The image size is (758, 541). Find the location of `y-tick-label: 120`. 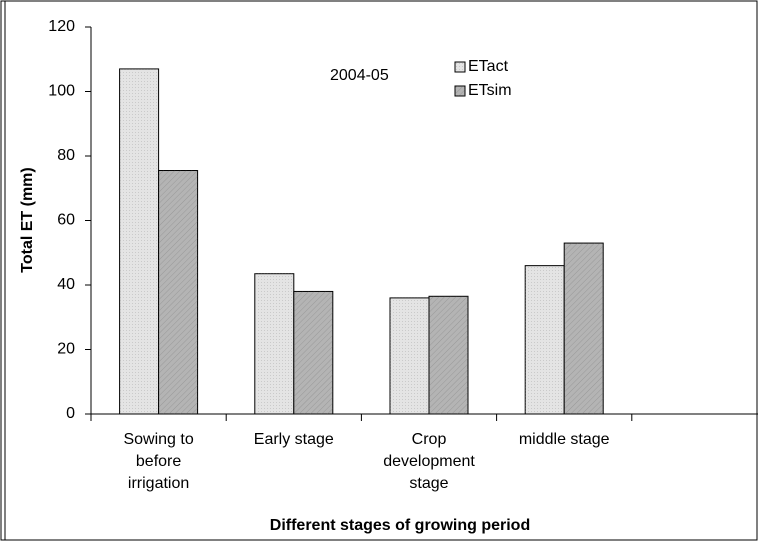

y-tick-label: 120 is located at coordinates (61, 26).